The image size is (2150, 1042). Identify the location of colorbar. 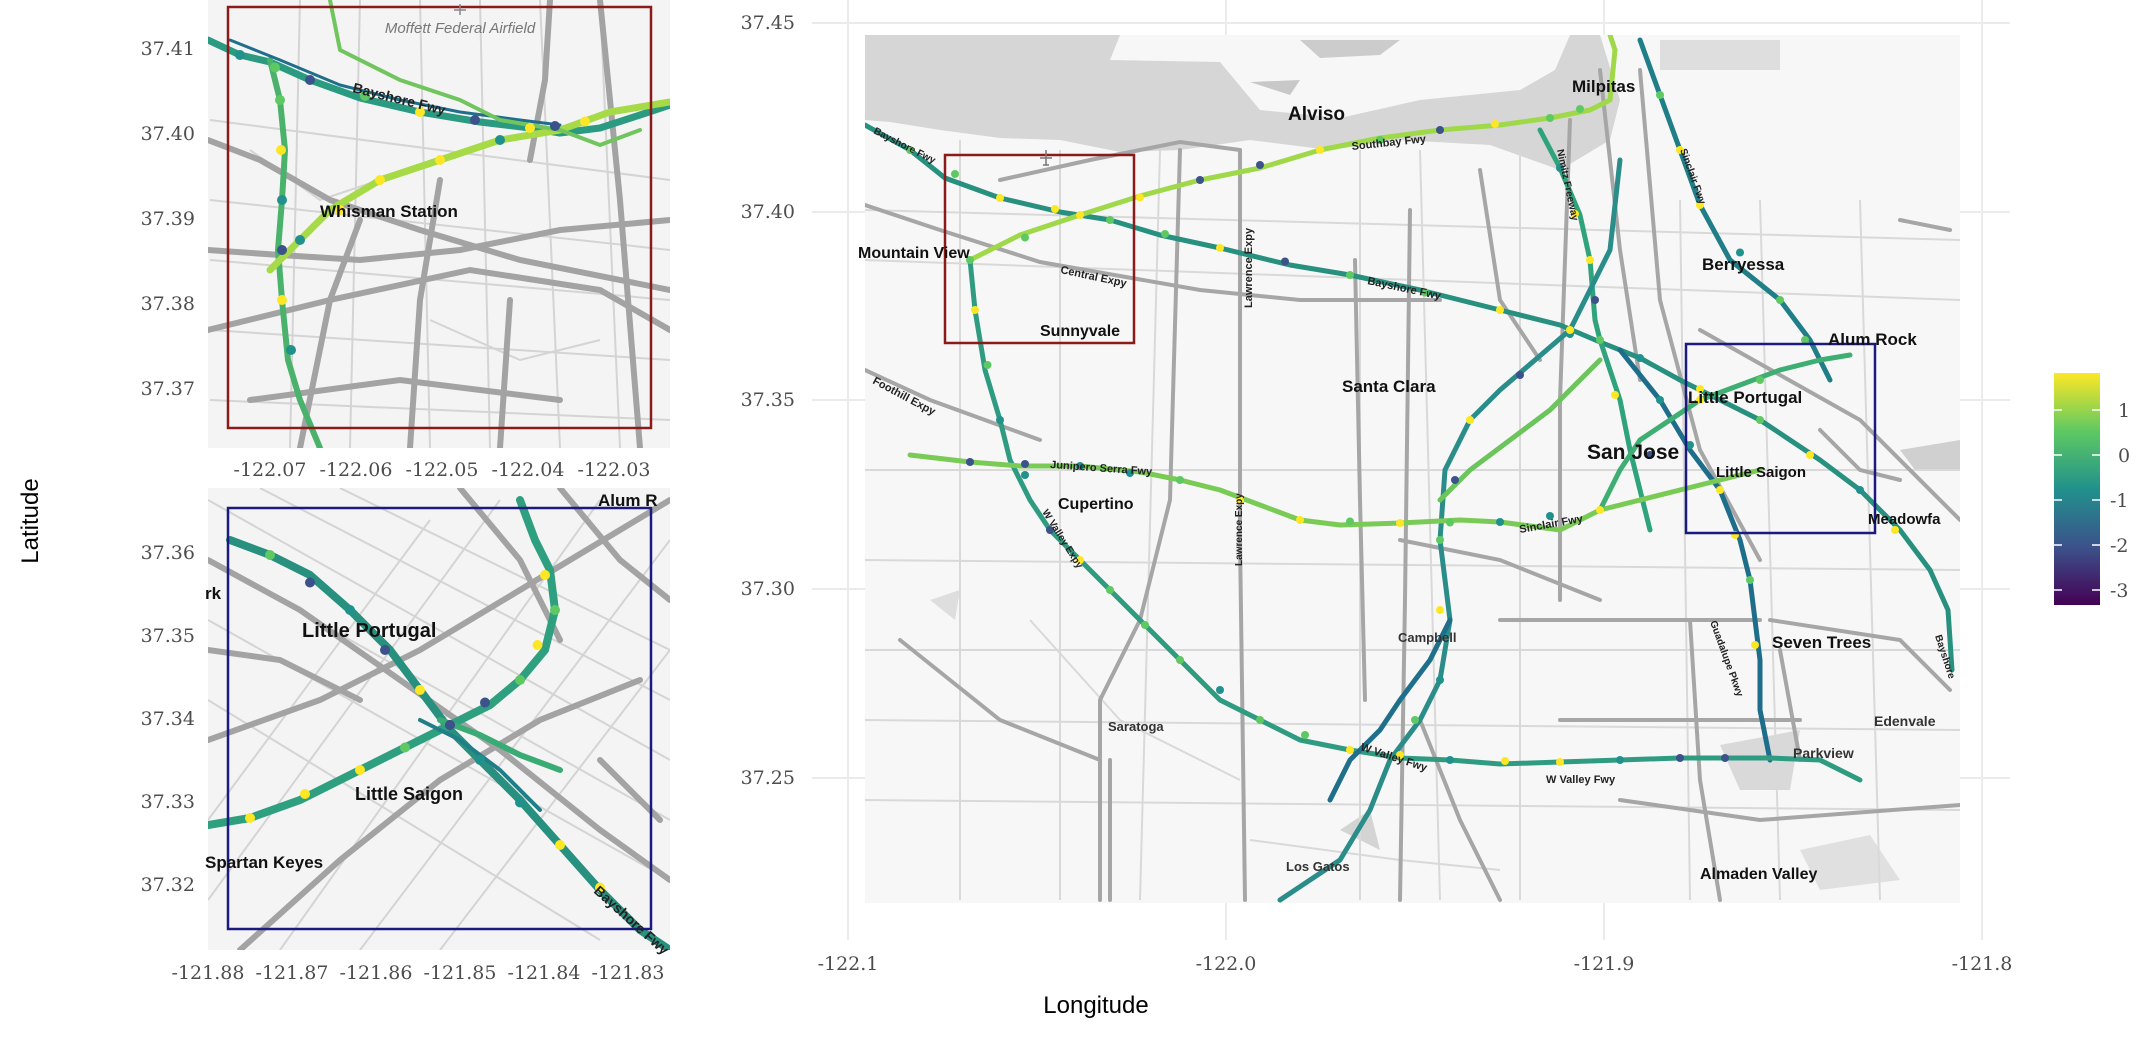
(2077, 489).